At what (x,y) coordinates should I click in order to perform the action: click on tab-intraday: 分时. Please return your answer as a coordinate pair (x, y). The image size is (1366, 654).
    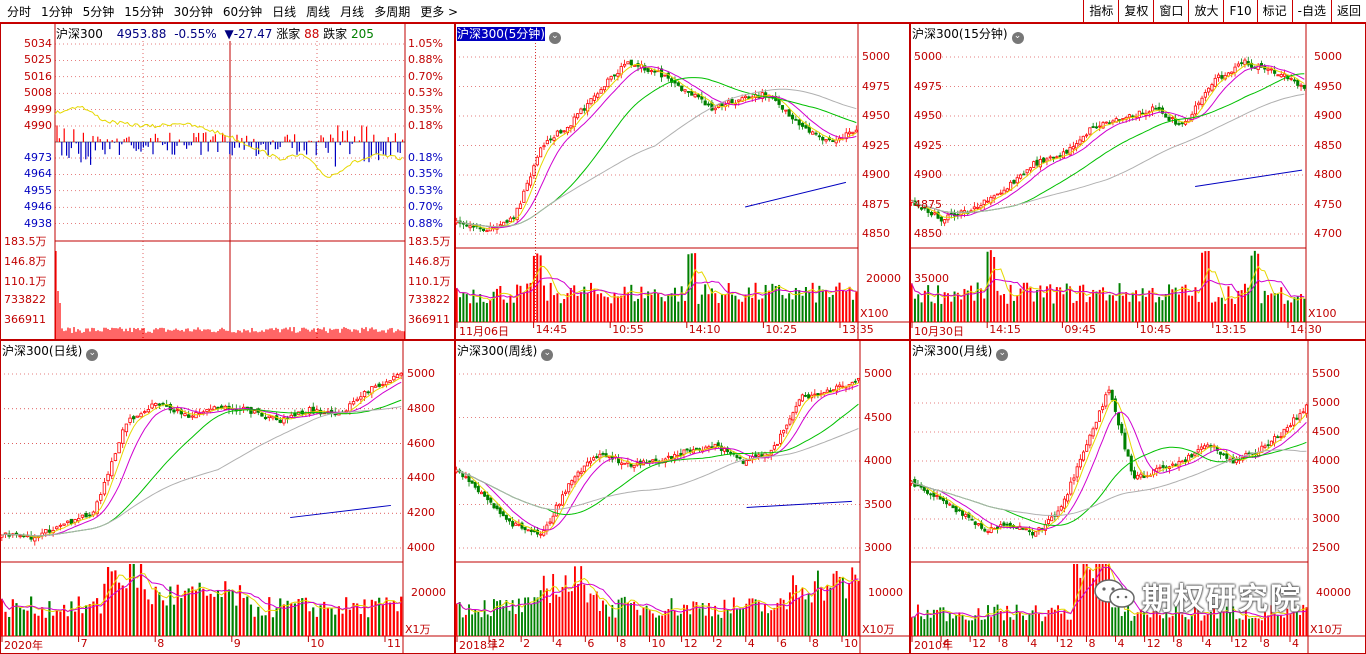
    Looking at the image, I should click on (19, 11).